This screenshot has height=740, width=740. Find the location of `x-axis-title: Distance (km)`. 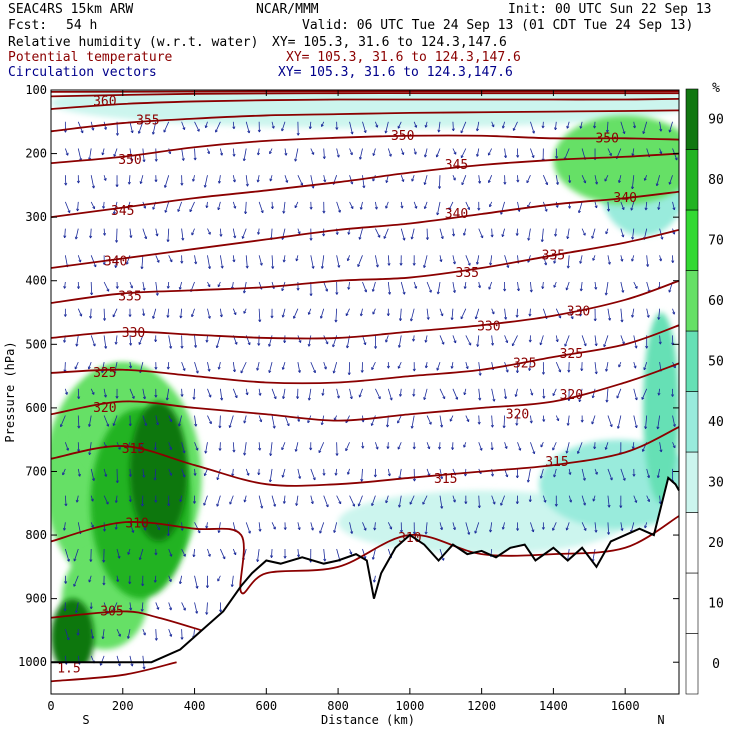

x-axis-title: Distance (km) is located at coordinates (368, 720).